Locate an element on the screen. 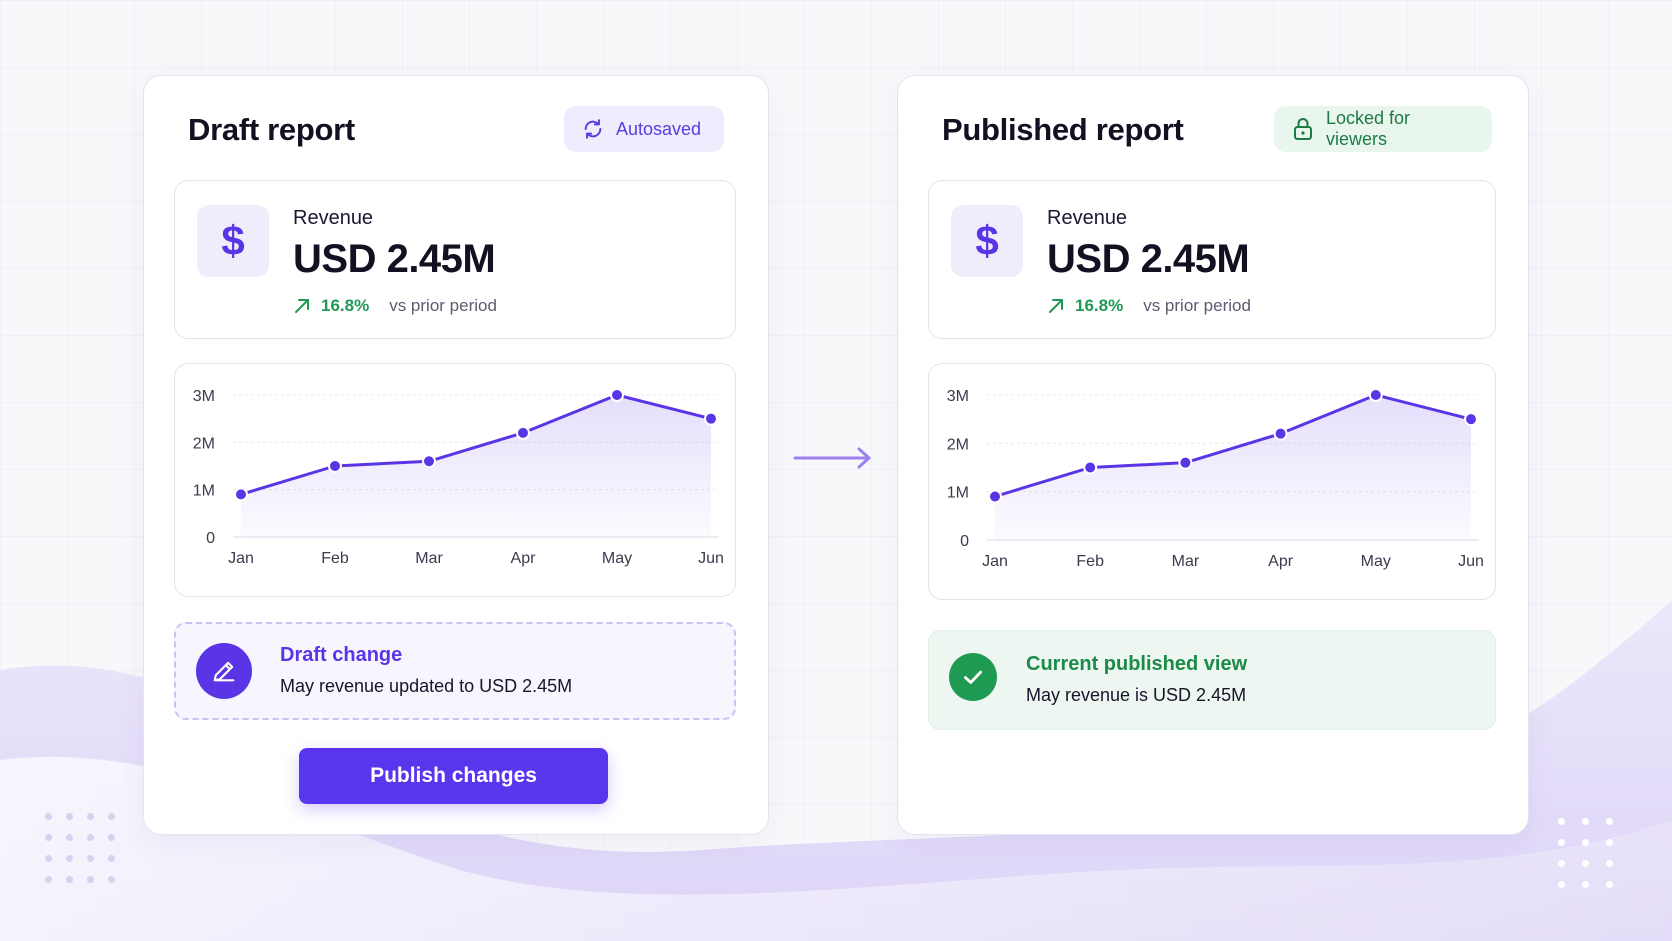 This screenshot has height=941, width=1672. current-published-text: May revenue is USD 2.45M is located at coordinates (1136, 695).